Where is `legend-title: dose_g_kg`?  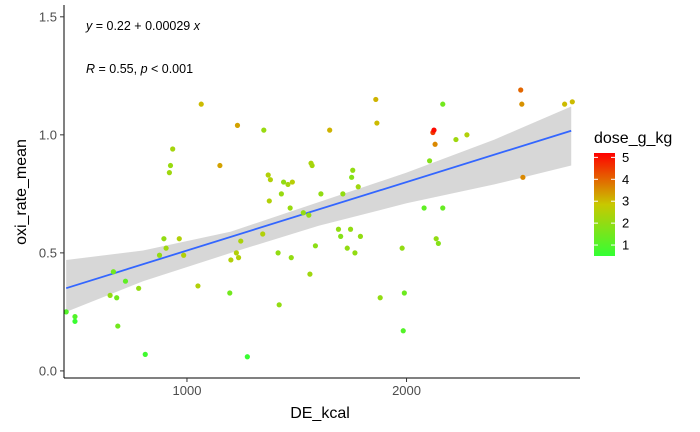
legend-title: dose_g_kg is located at coordinates (633, 138).